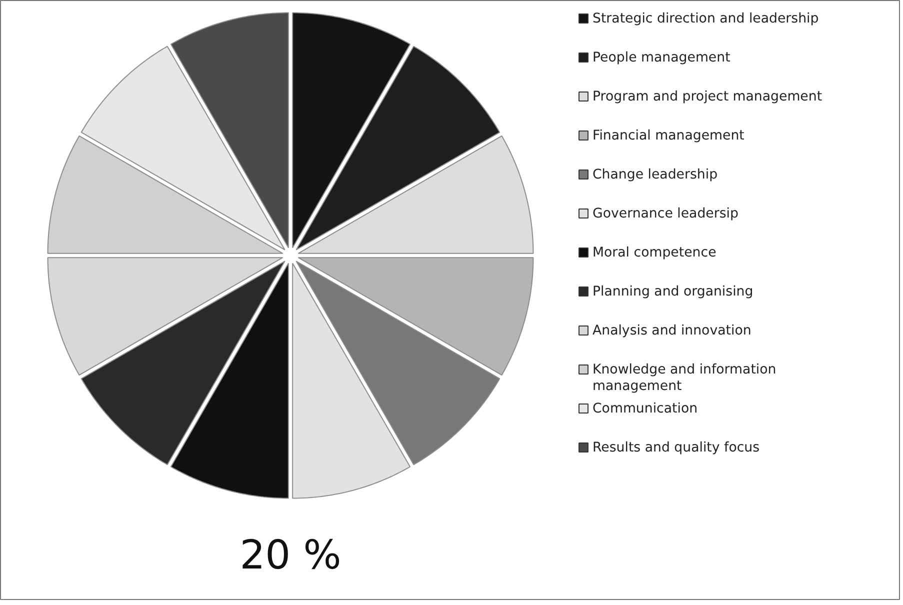  I want to click on legend-label: Strategic direction and leadership, so click(705, 19).